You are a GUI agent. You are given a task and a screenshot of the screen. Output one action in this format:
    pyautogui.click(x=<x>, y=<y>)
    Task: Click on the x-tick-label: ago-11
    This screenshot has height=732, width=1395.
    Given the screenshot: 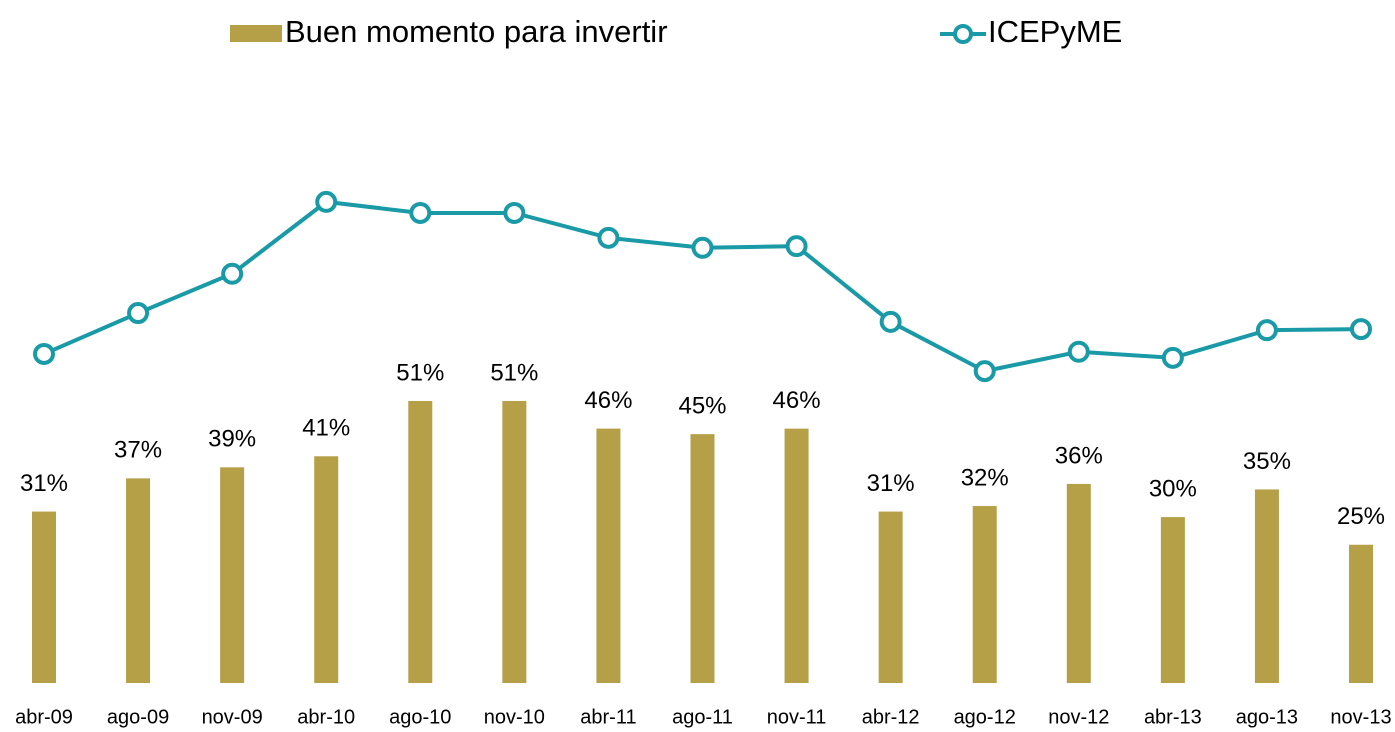 What is the action you would take?
    pyautogui.click(x=702, y=717)
    